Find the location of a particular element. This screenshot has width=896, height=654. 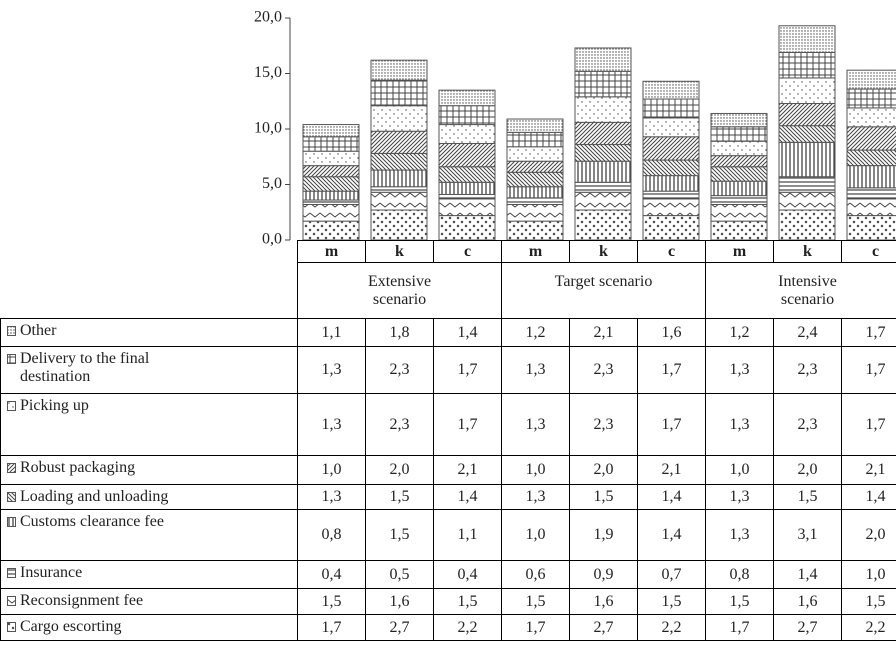

table-value: 1,6 is located at coordinates (399, 601).